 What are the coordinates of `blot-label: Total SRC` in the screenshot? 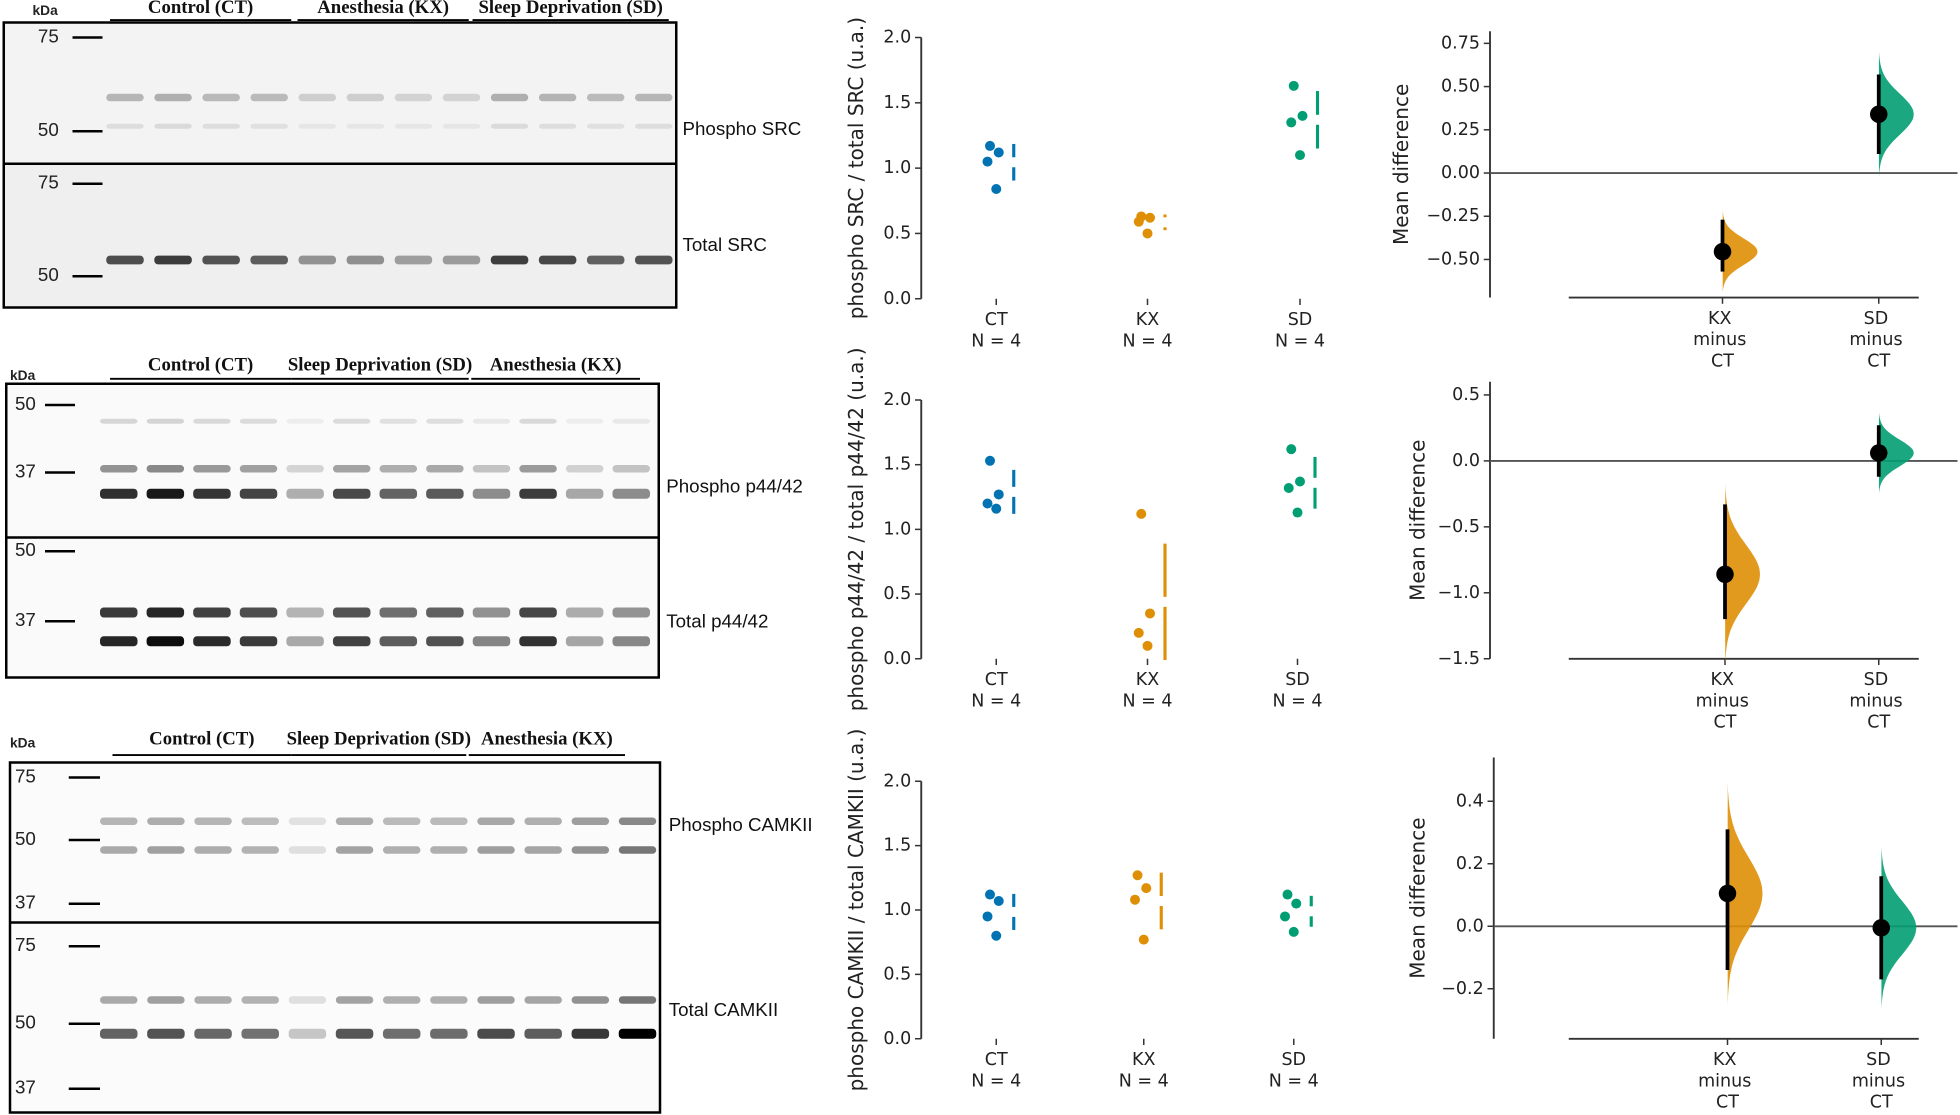 It's located at (725, 244).